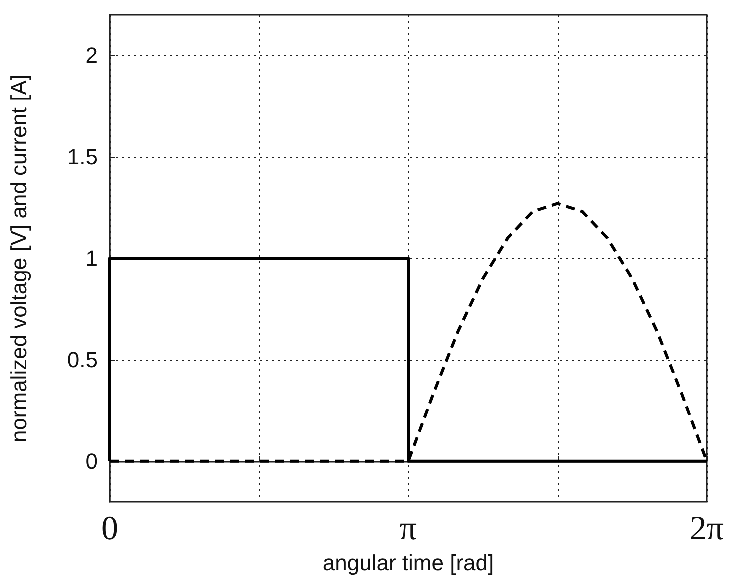  Describe the element at coordinates (19, 258) in the screenshot. I see `y-axis-title: normalized voltage [V] and current [A]` at that location.